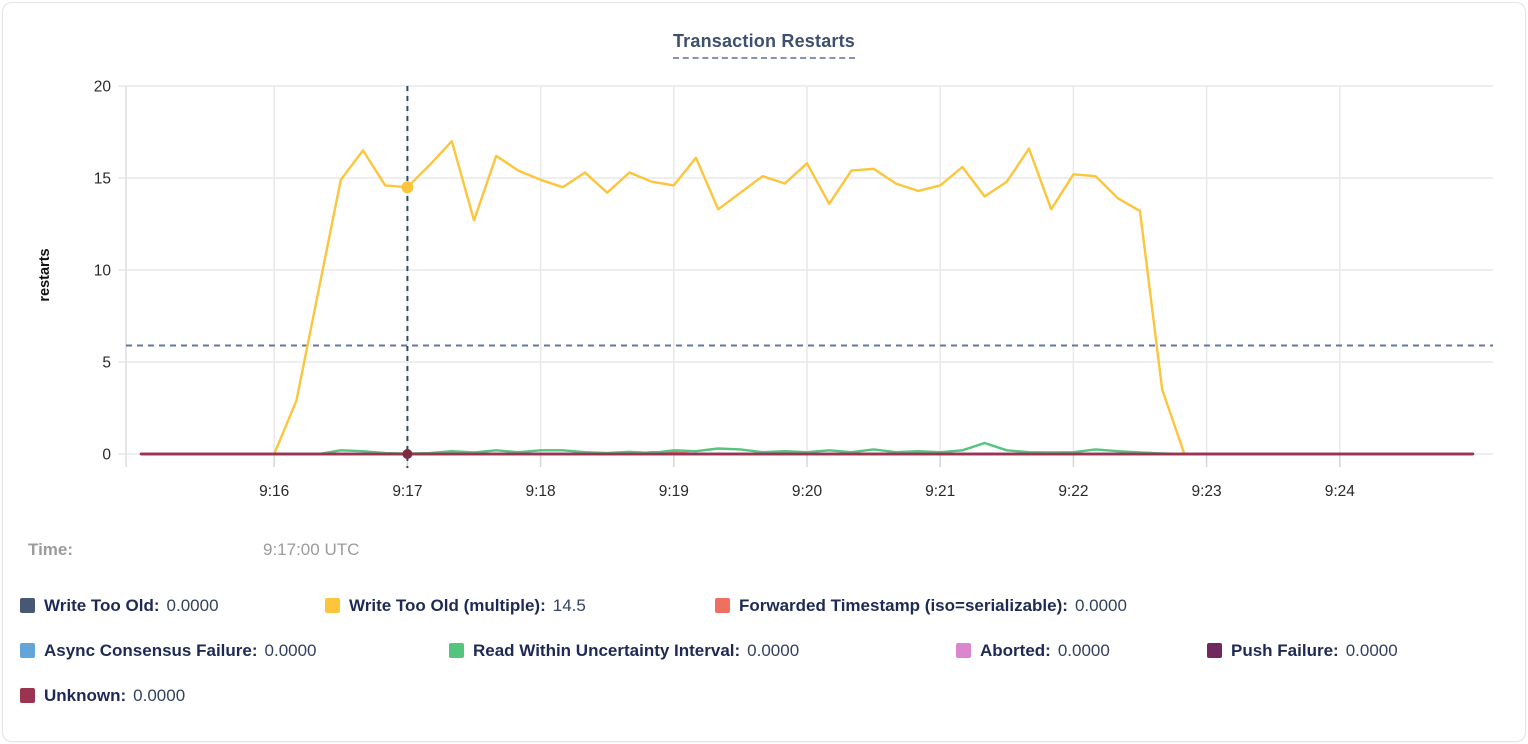  I want to click on chart-header: Transaction Restarts, so click(764, 45).